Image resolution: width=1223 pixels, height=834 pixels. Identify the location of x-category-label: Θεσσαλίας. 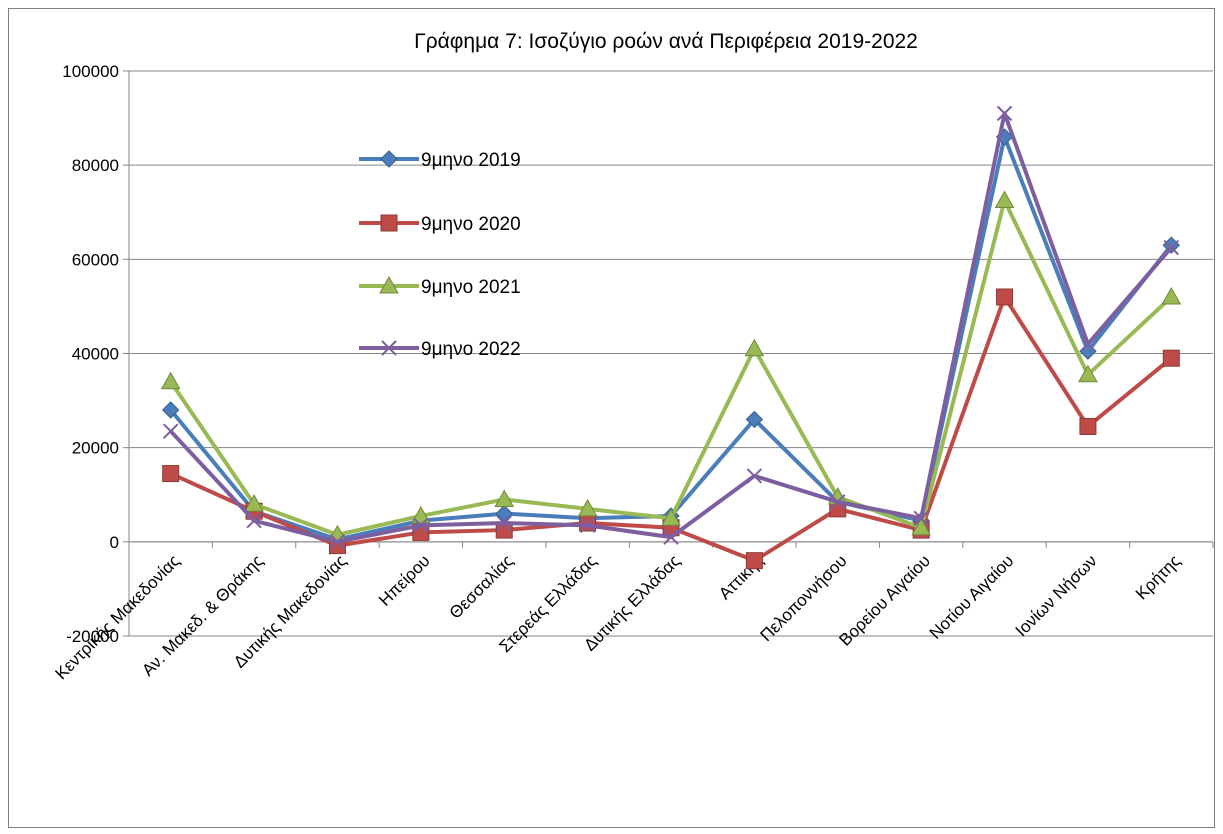
(481, 586).